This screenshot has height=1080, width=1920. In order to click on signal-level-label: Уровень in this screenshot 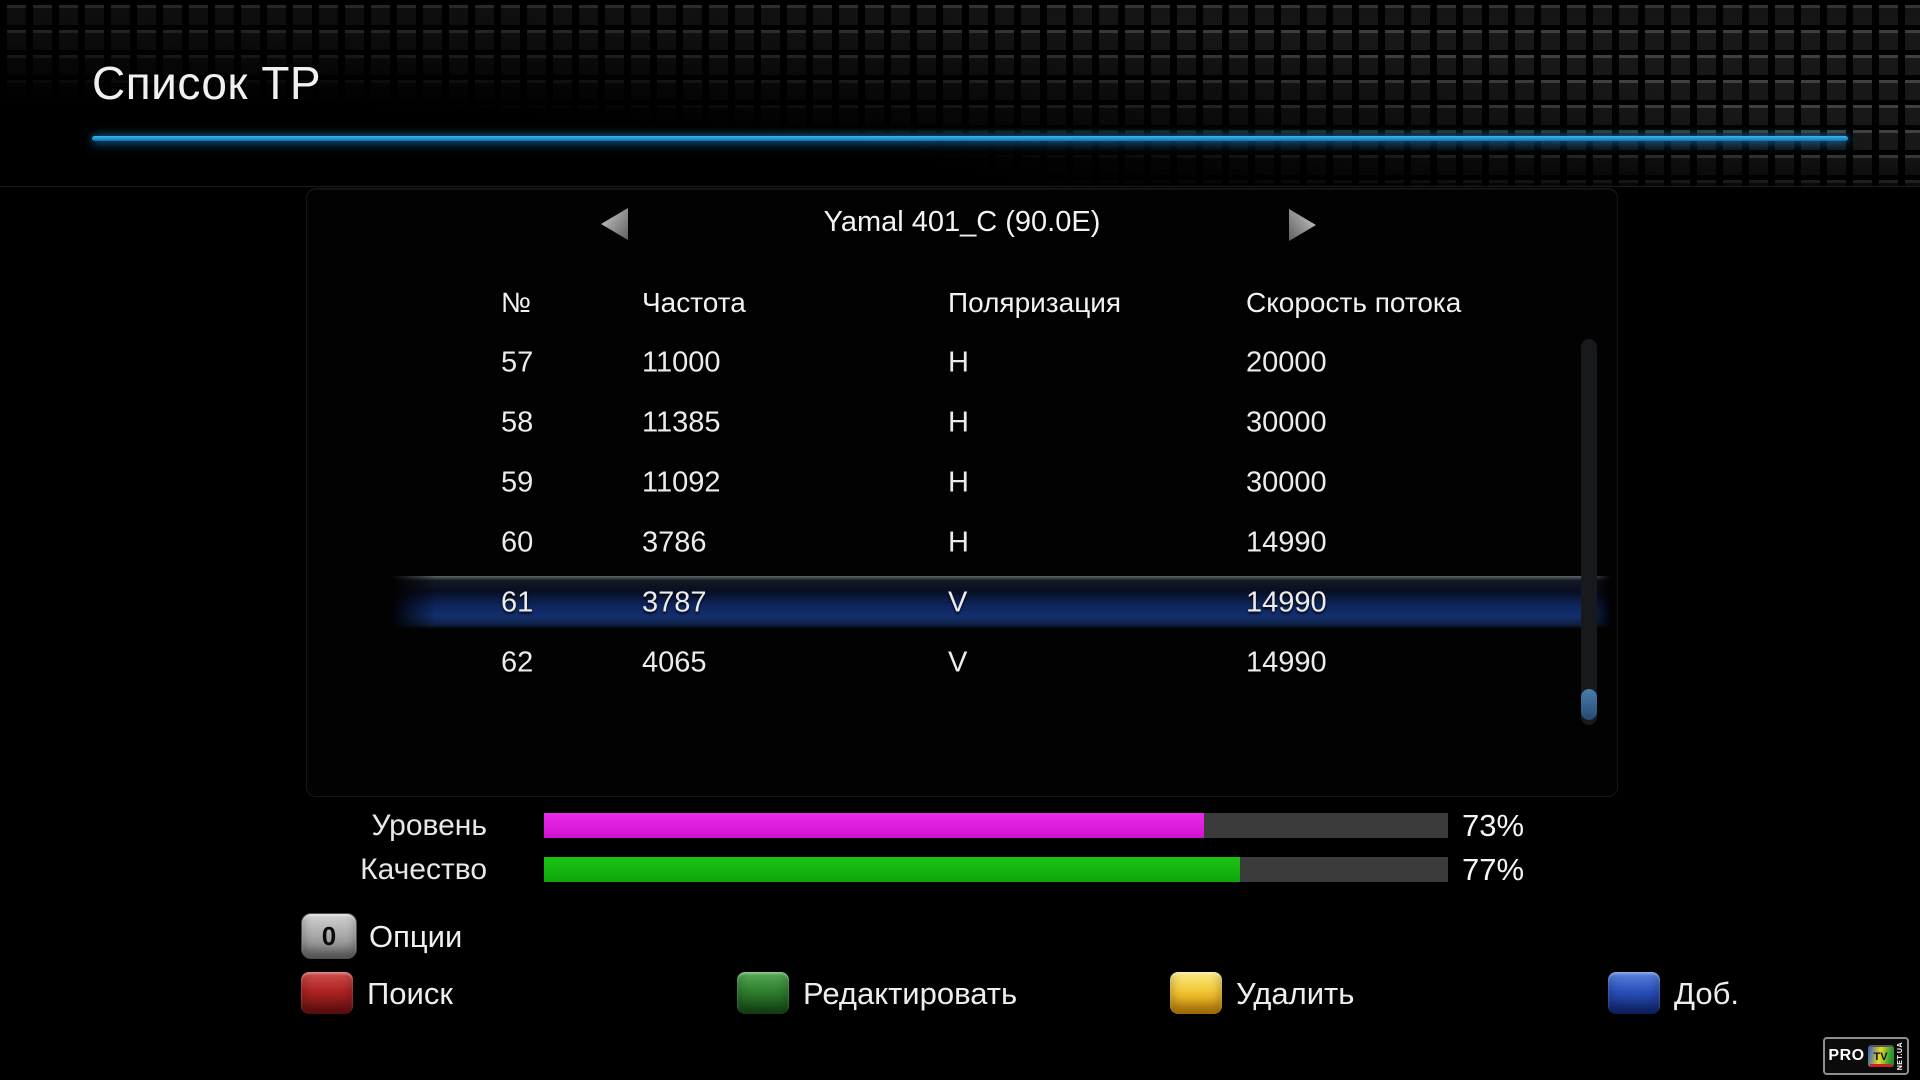, I will do `click(429, 825)`.